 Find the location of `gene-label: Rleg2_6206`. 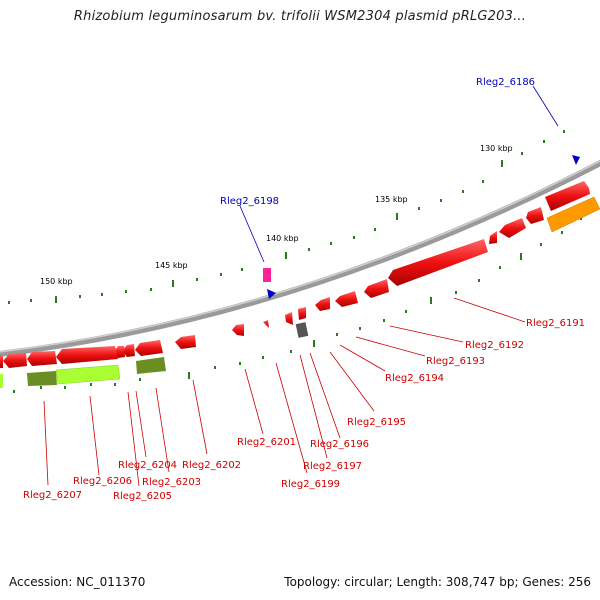

gene-label: Rleg2_6206 is located at coordinates (102, 481).